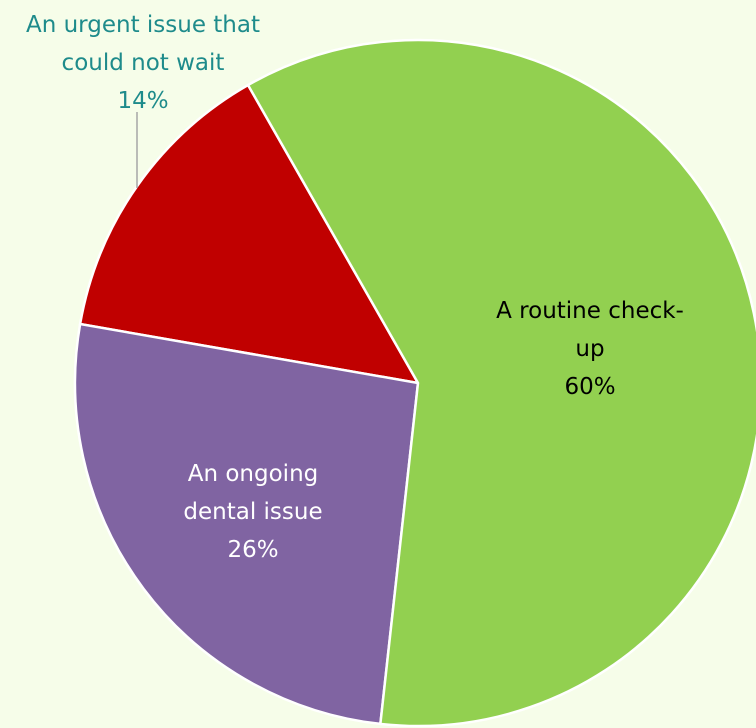 The width and height of the screenshot is (756, 728). What do you see at coordinates (590, 330) in the screenshot?
I see `category-label: A routine check-up` at bounding box center [590, 330].